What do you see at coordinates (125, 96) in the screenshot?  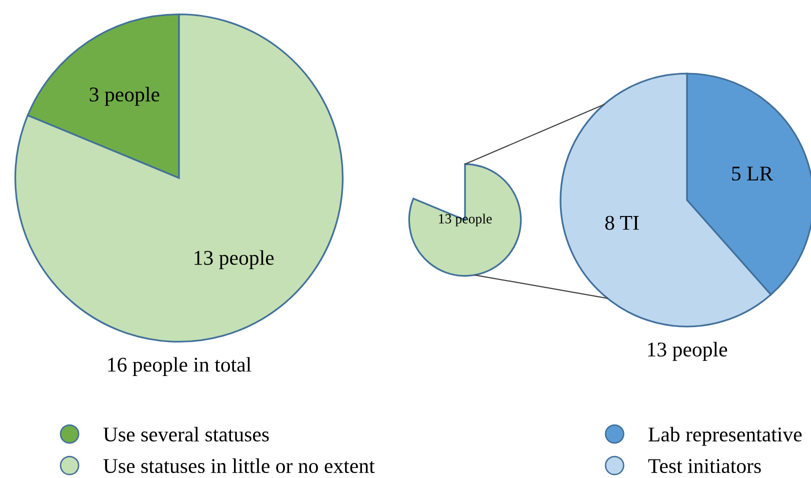 I see `data-label: 3 people` at bounding box center [125, 96].